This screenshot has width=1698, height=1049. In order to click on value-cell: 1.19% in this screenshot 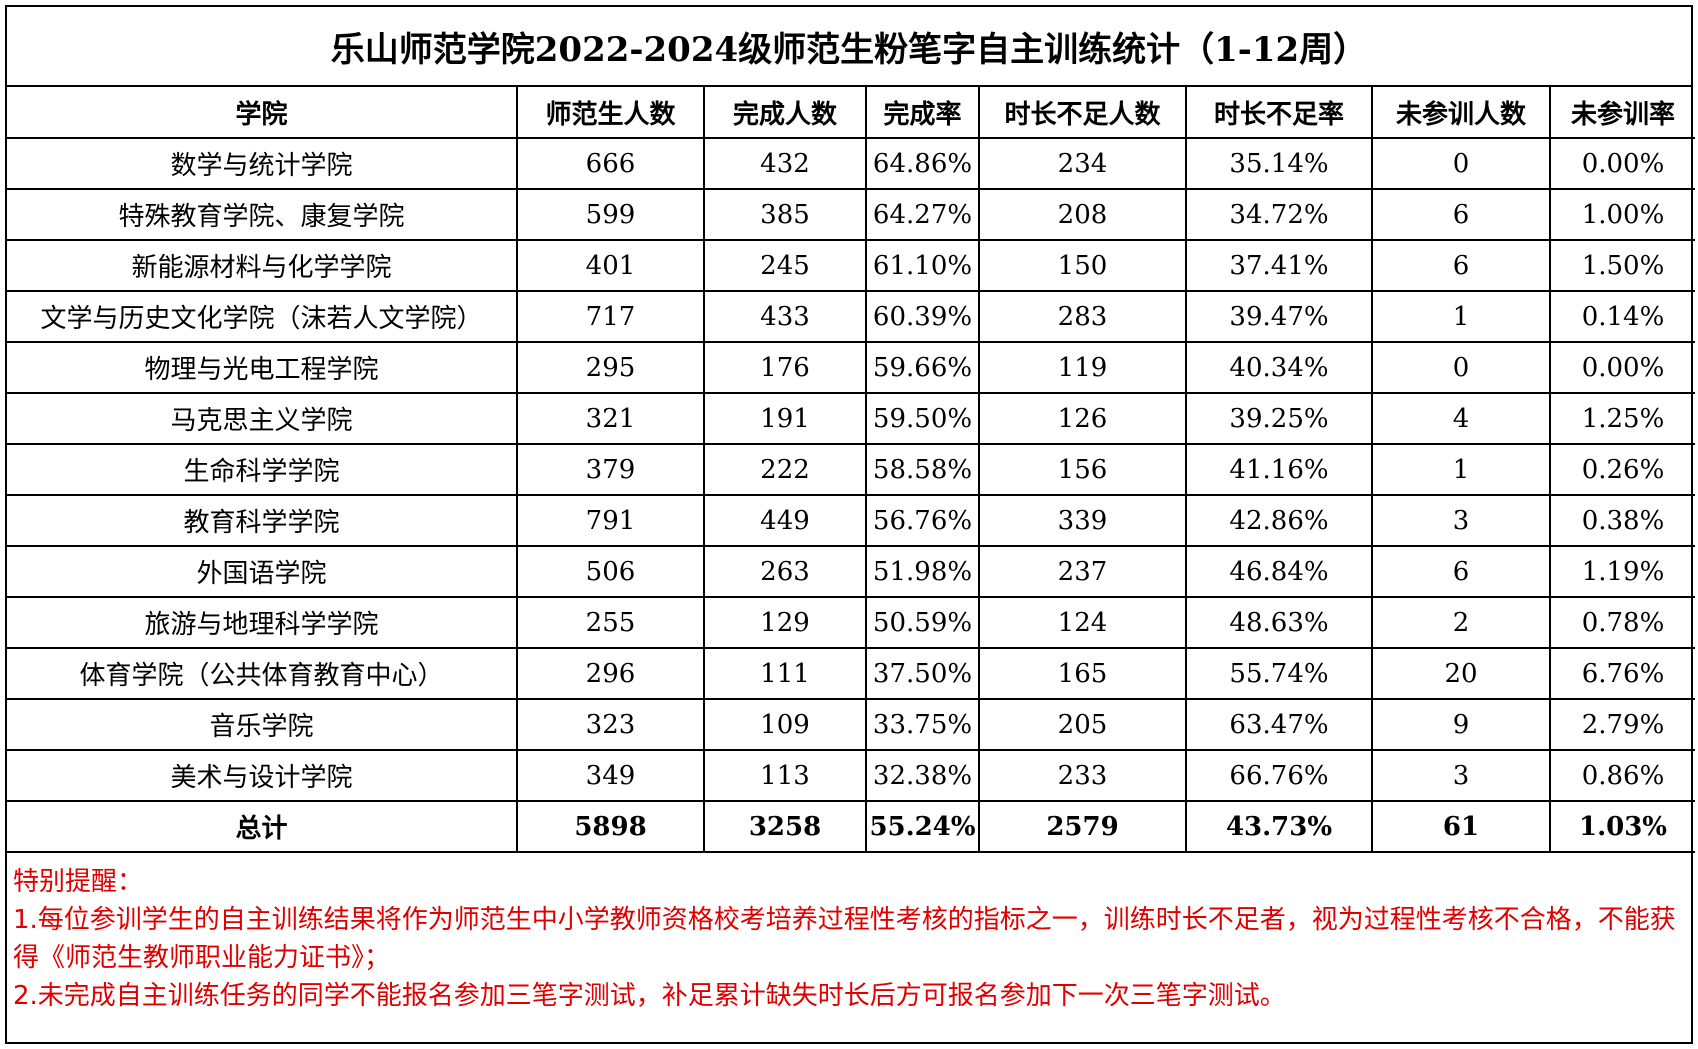, I will do `click(1622, 572)`.